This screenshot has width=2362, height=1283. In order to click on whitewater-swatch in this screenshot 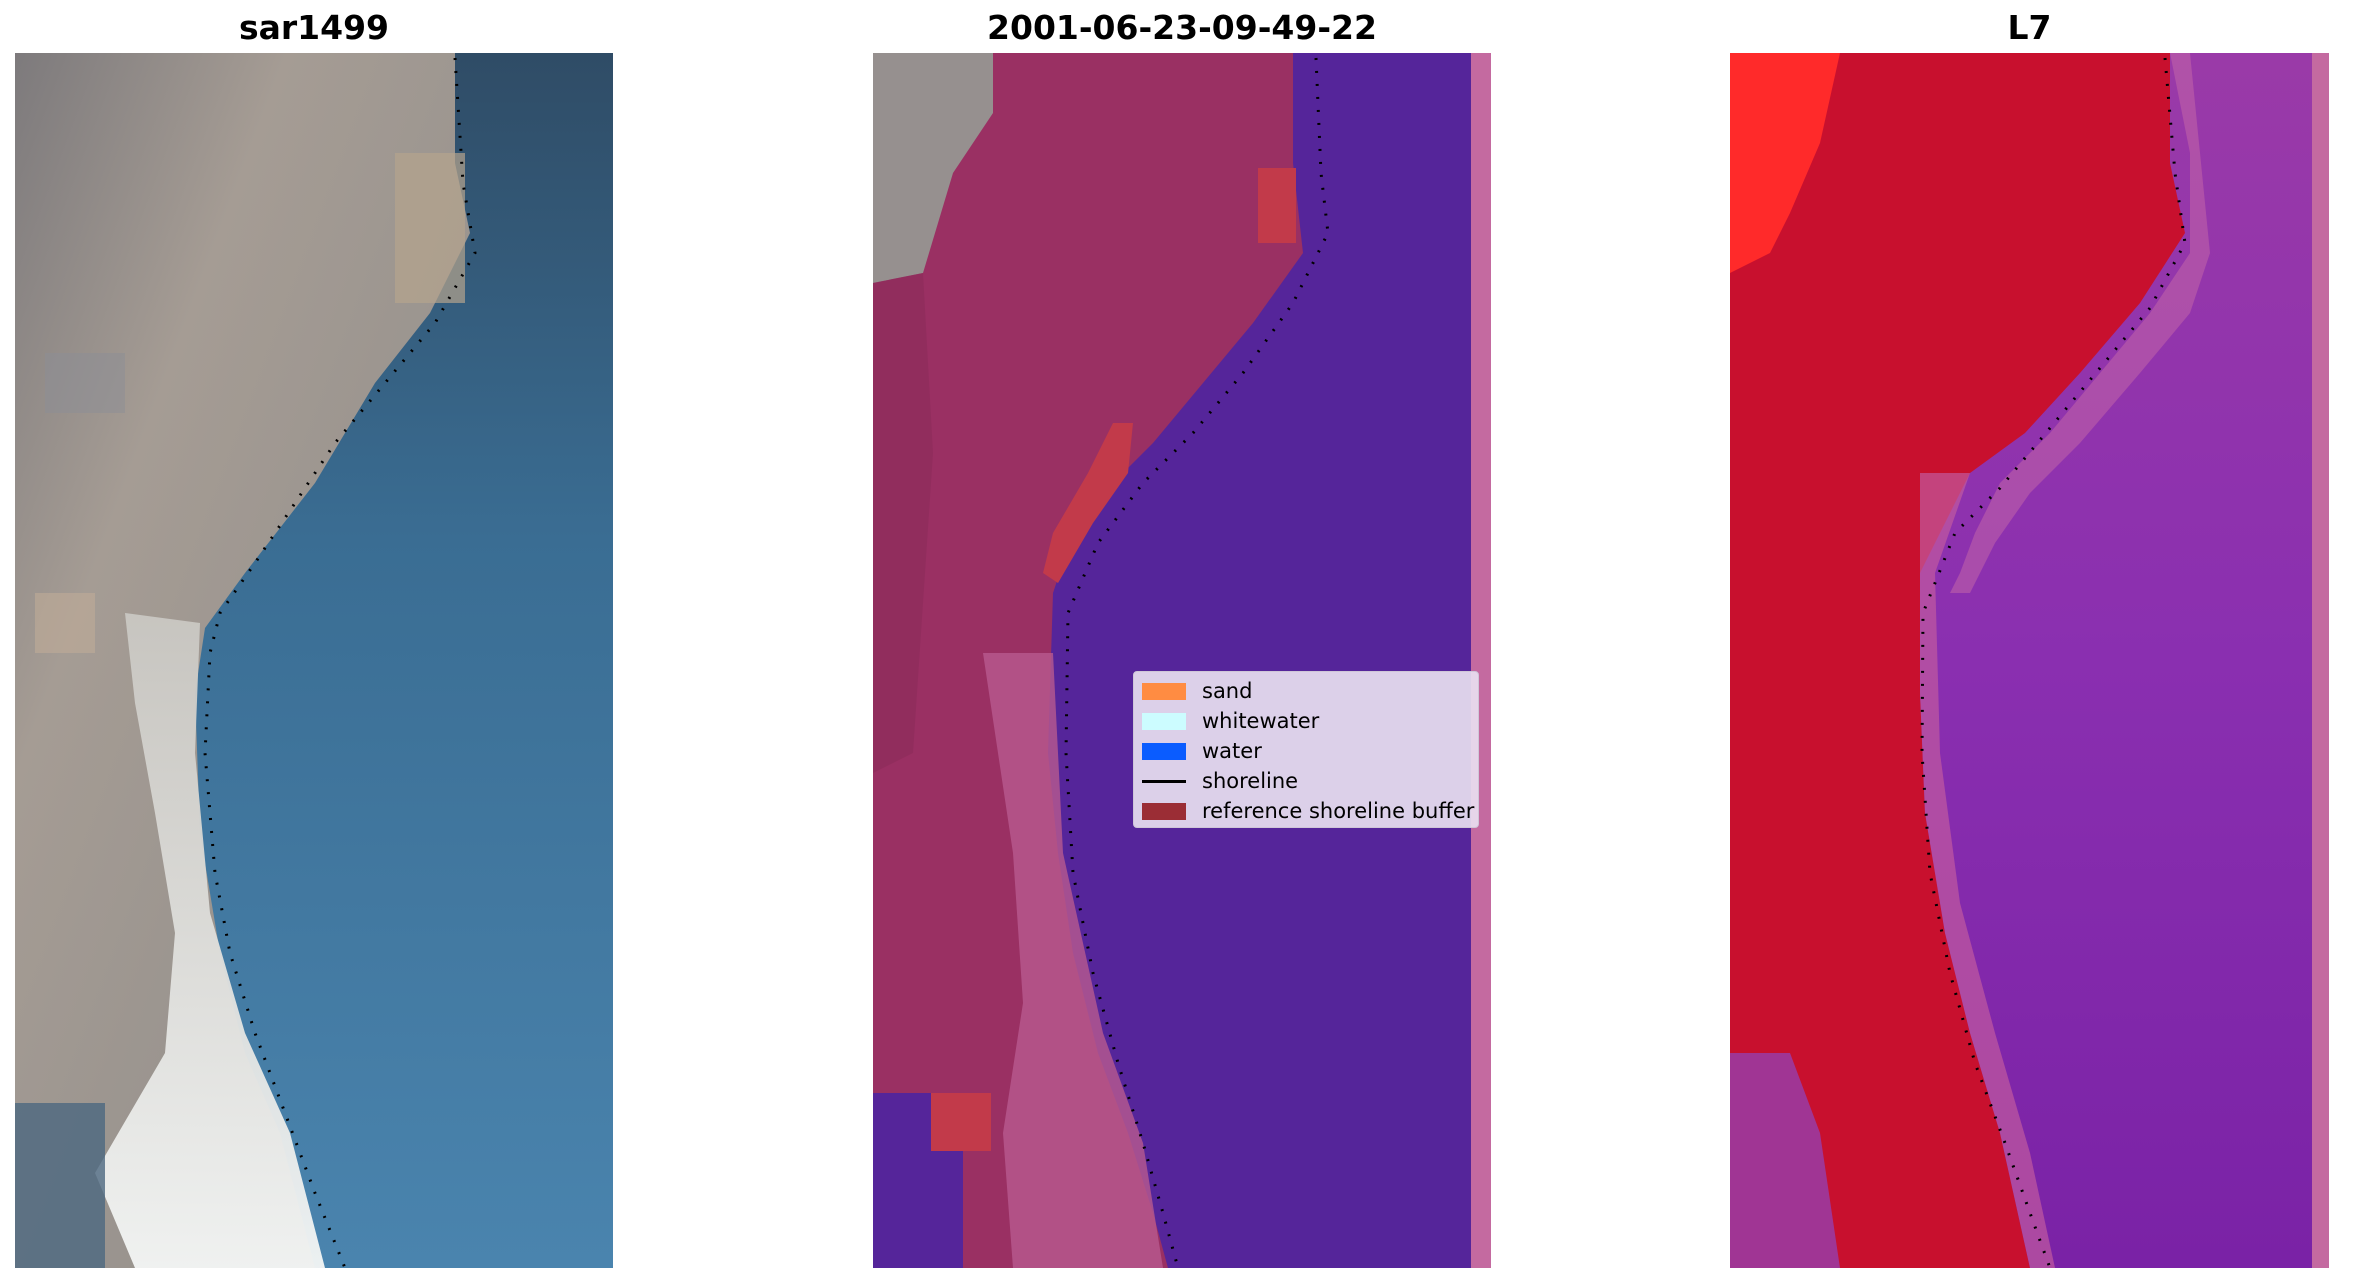, I will do `click(1164, 721)`.